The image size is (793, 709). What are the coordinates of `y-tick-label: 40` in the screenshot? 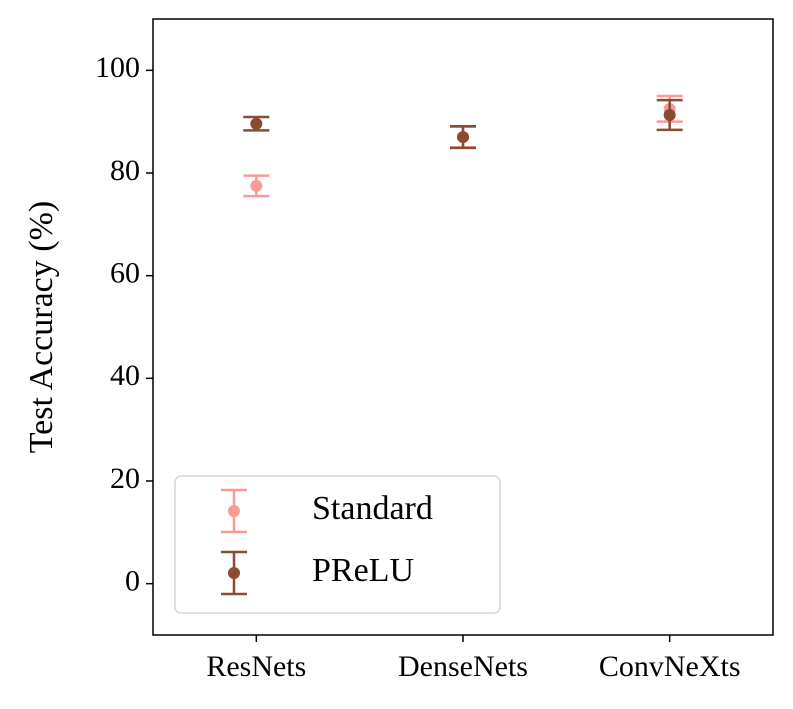 It's located at (125, 375).